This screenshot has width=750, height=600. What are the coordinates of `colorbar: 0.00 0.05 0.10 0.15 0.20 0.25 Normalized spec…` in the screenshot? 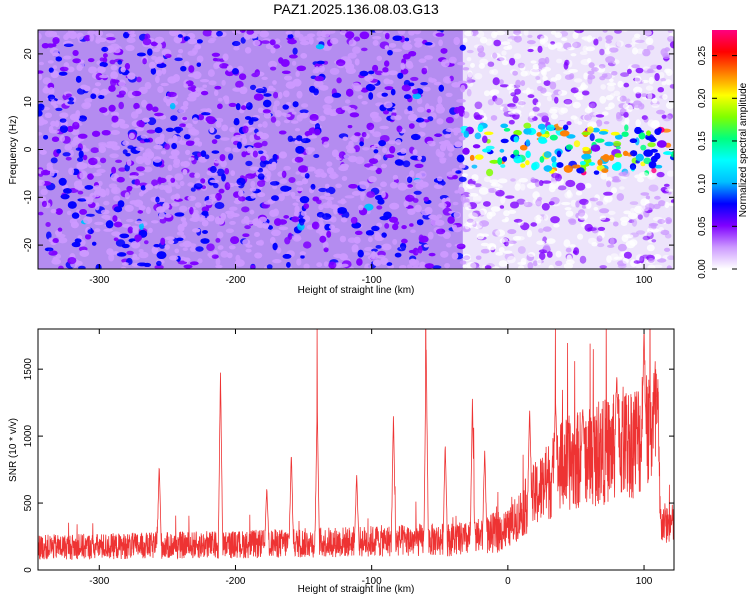 It's located at (723, 154).